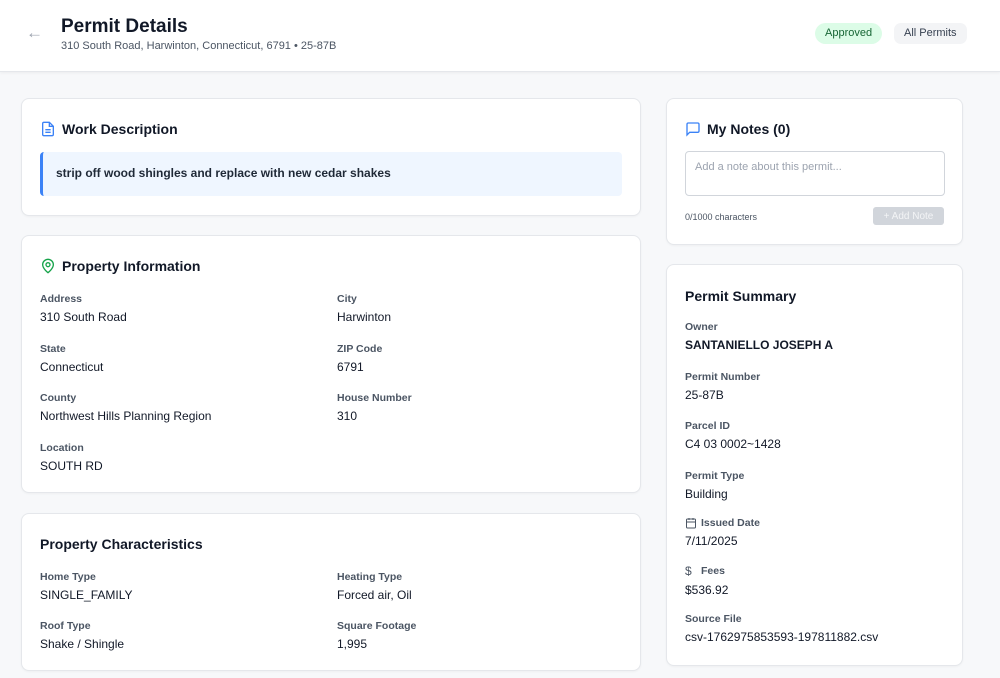 This screenshot has width=1000, height=678. Describe the element at coordinates (86, 586) in the screenshot. I see `field-home-type: Home Type SINGLE_FAMILY` at that location.